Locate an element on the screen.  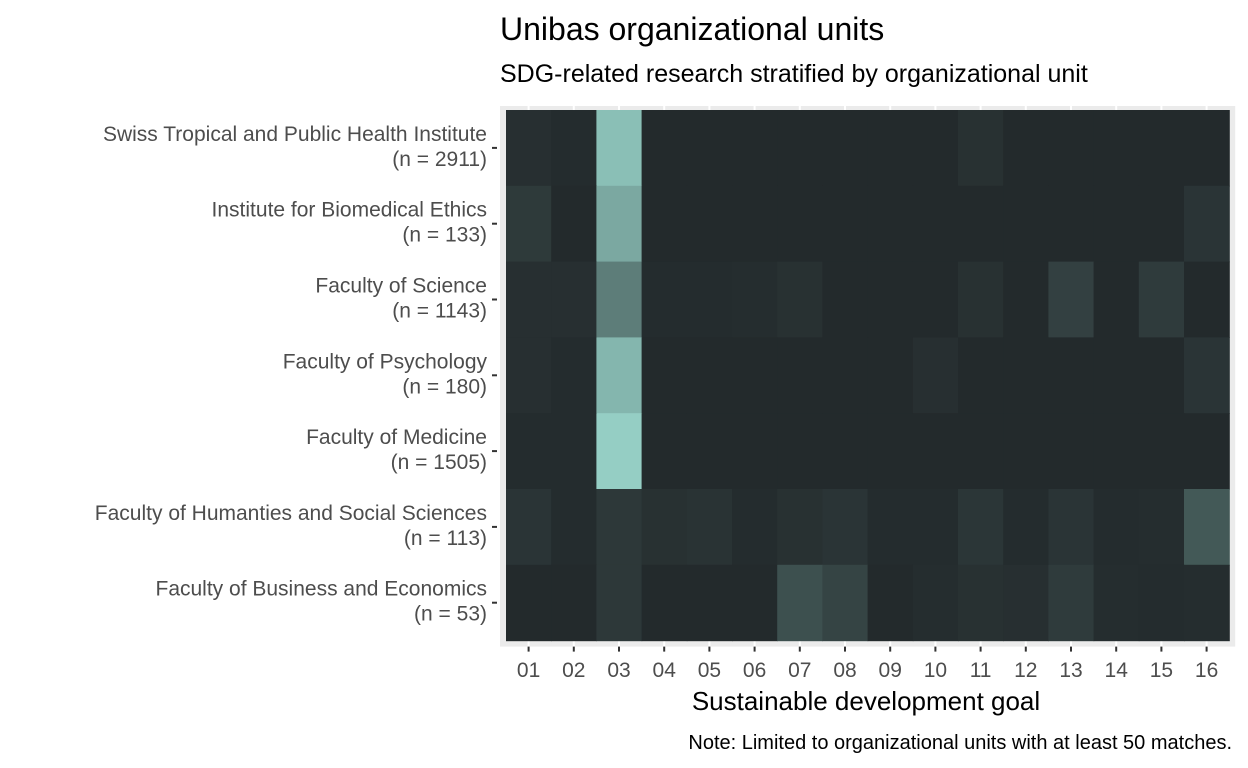
x-tick-label: 01 is located at coordinates (528, 670).